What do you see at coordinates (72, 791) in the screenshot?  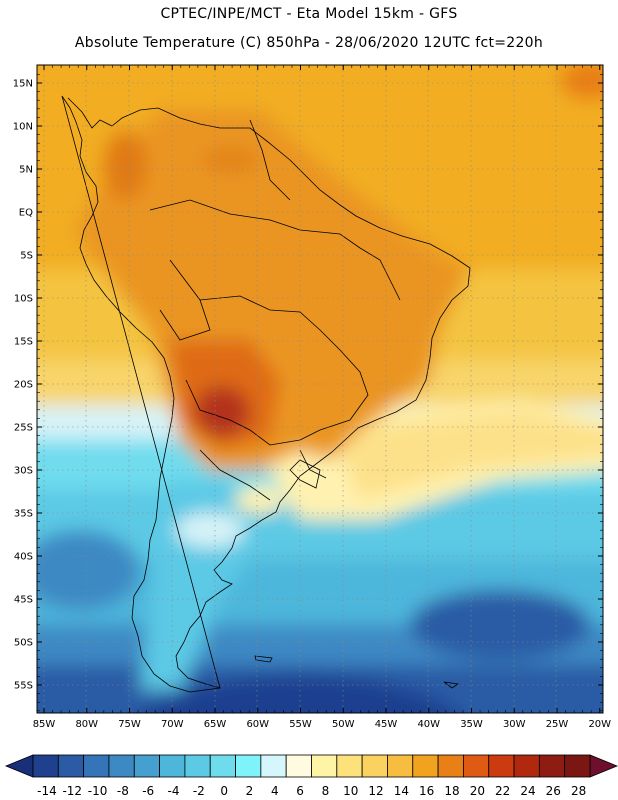 I see `colorbar-label: -12` at bounding box center [72, 791].